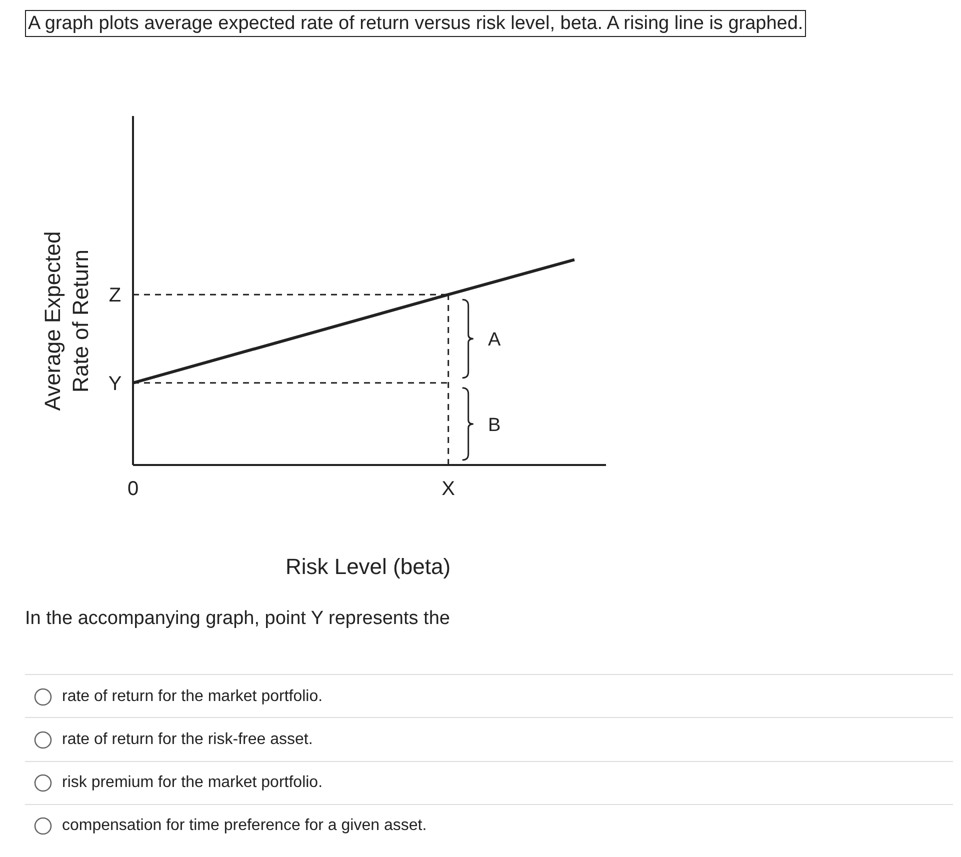 This screenshot has width=961, height=857. Describe the element at coordinates (187, 739) in the screenshot. I see `text: rate of return for the risk-free asset.` at that location.